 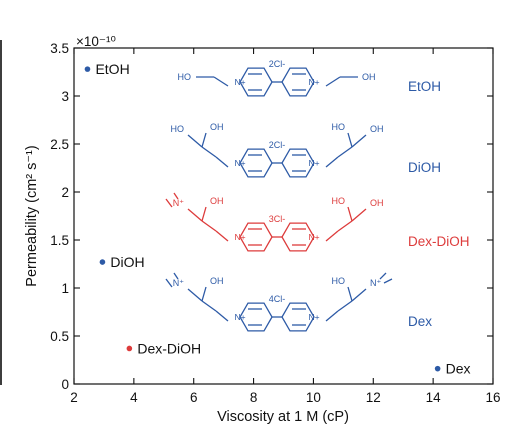 What do you see at coordinates (369, 77) in the screenshot?
I see `right-hydroxyl: OH` at bounding box center [369, 77].